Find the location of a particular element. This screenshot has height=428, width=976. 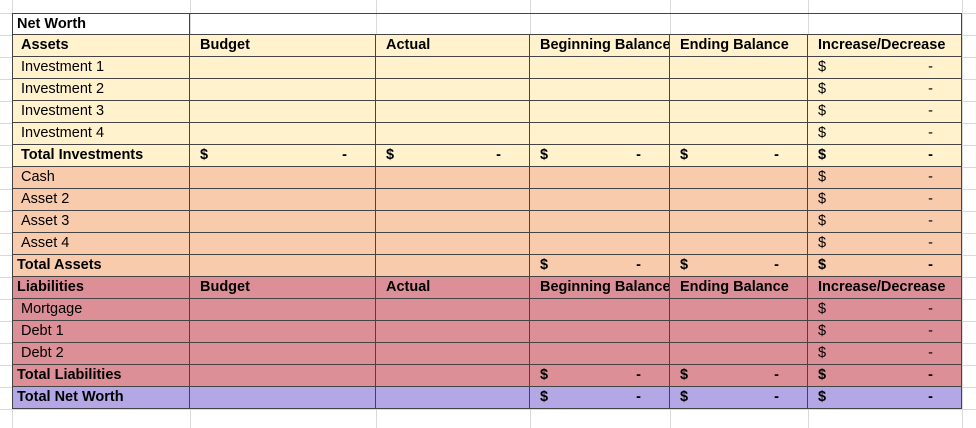

row-label: Liabilities is located at coordinates (101, 288).